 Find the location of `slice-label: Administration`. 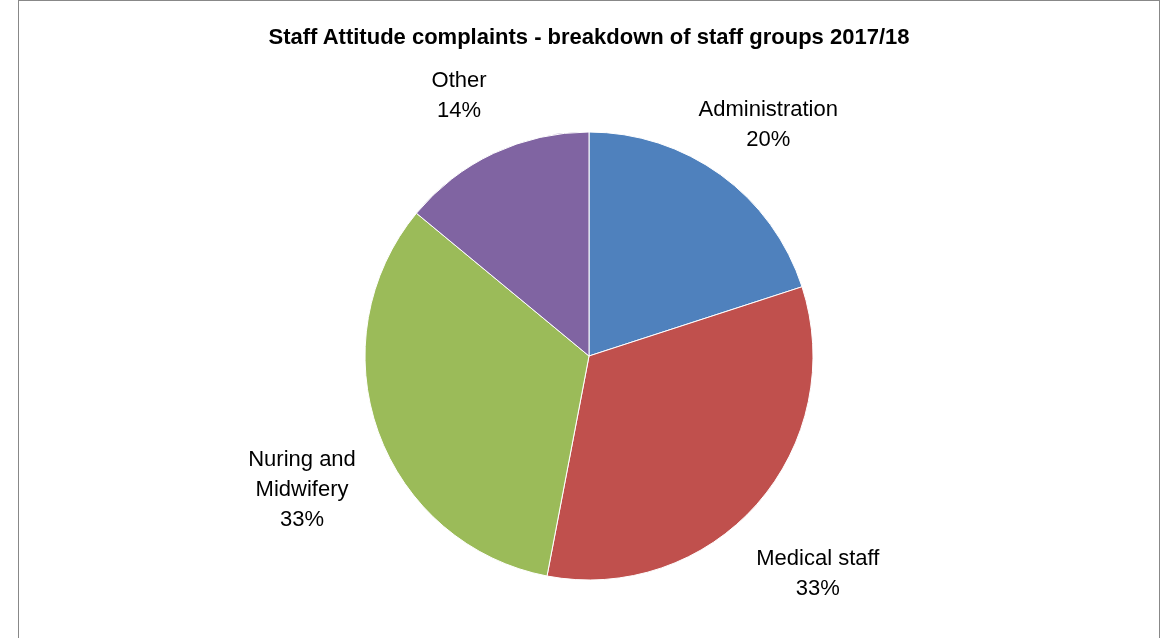

slice-label: Administration is located at coordinates (768, 109).